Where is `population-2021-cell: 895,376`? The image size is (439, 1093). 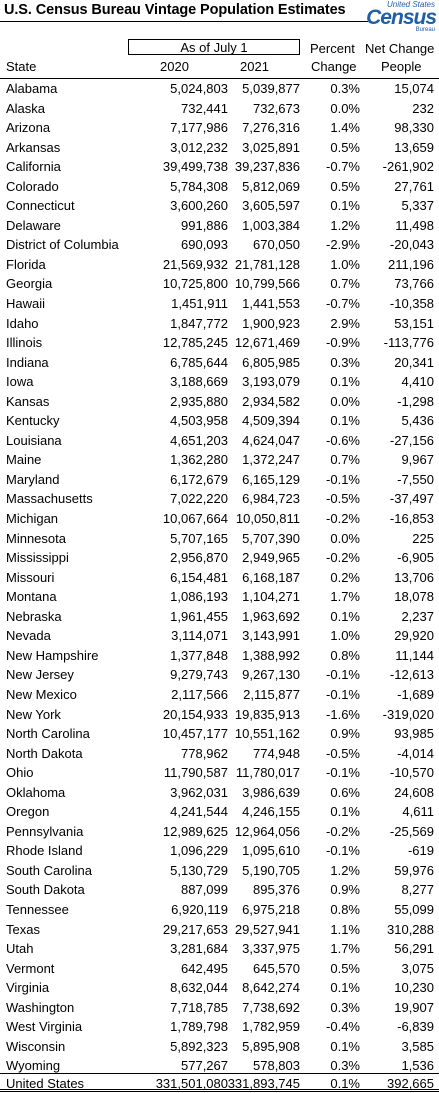
population-2021-cell: 895,376 is located at coordinates (276, 890).